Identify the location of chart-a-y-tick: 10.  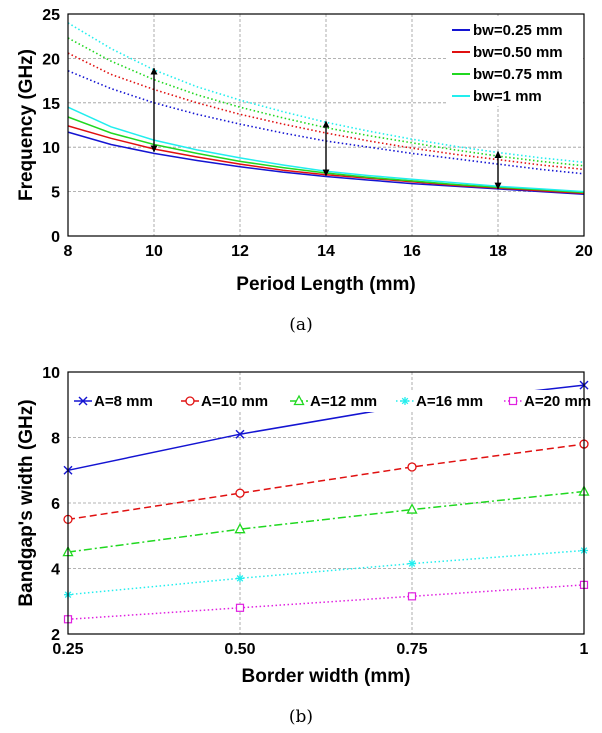
(51, 148).